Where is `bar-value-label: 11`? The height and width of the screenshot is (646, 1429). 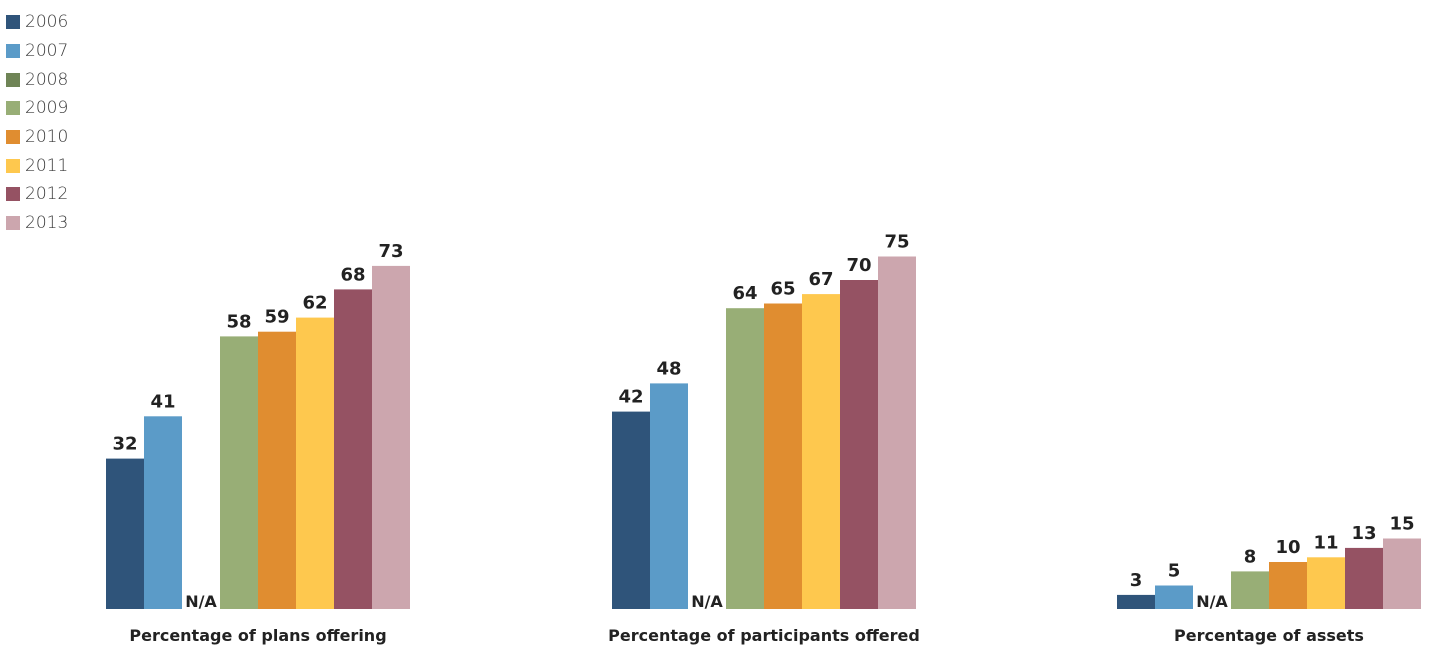 bar-value-label: 11 is located at coordinates (1325, 542).